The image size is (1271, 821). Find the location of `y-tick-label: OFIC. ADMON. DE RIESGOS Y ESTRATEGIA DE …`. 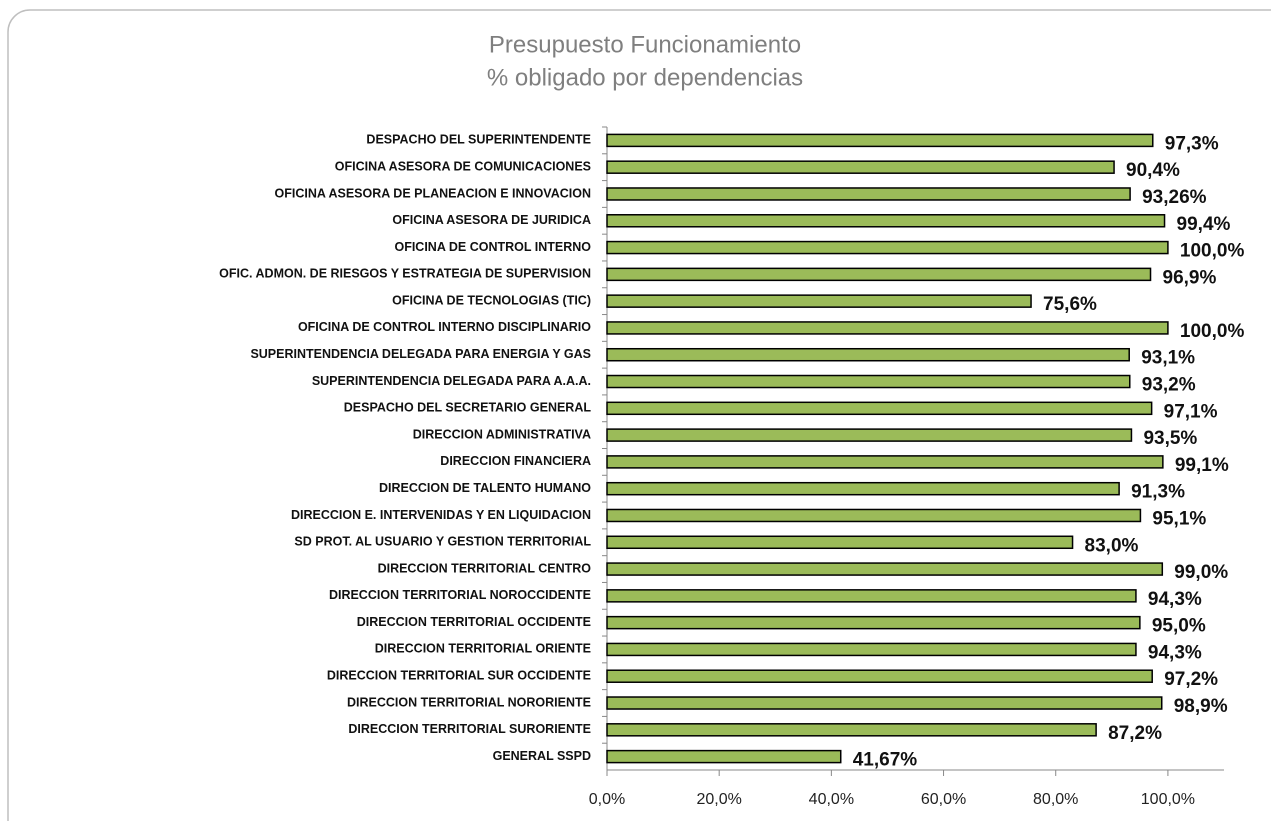

y-tick-label: OFIC. ADMON. DE RIESGOS Y ESTRATEGIA DE … is located at coordinates (405, 274).